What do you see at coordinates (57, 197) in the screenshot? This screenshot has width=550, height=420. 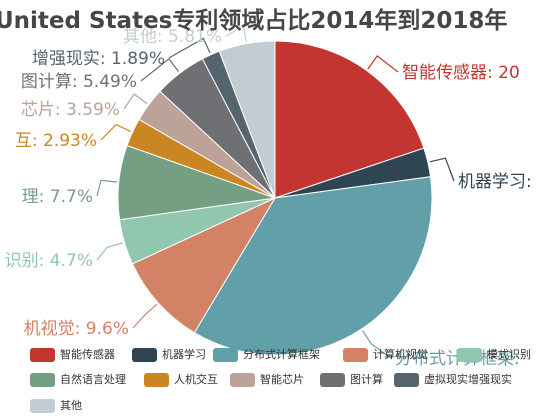 I see `slice-label: 理: 7.7%` at bounding box center [57, 197].